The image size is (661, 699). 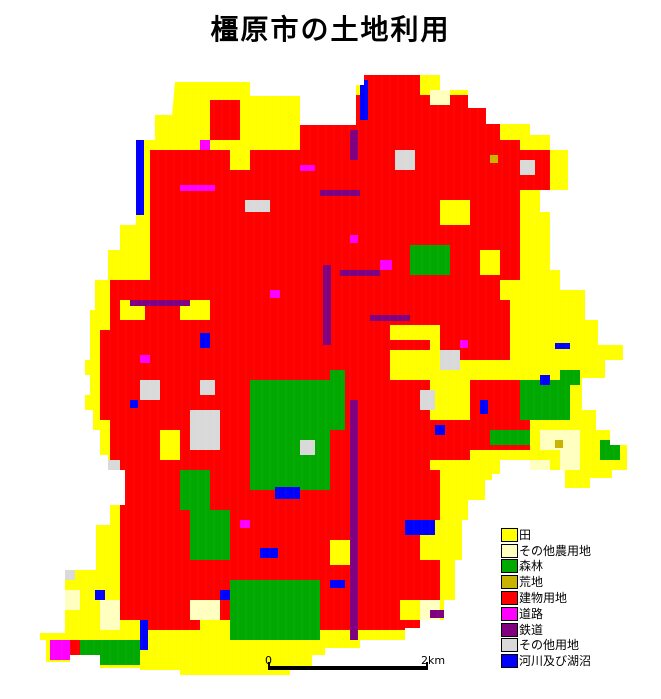 I want to click on legend: 田 その他農用地 森林 荒地 建物用地 道路 鉄道 その他用地 河川及び湖沼, so click(x=546, y=598).